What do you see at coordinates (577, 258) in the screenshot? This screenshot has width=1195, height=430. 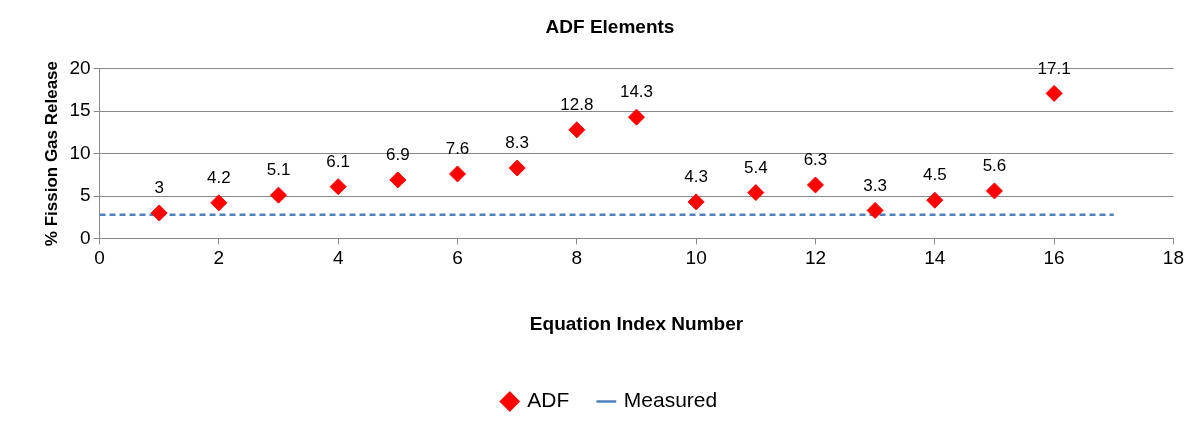 I see `x-tick-label: 8` at bounding box center [577, 258].